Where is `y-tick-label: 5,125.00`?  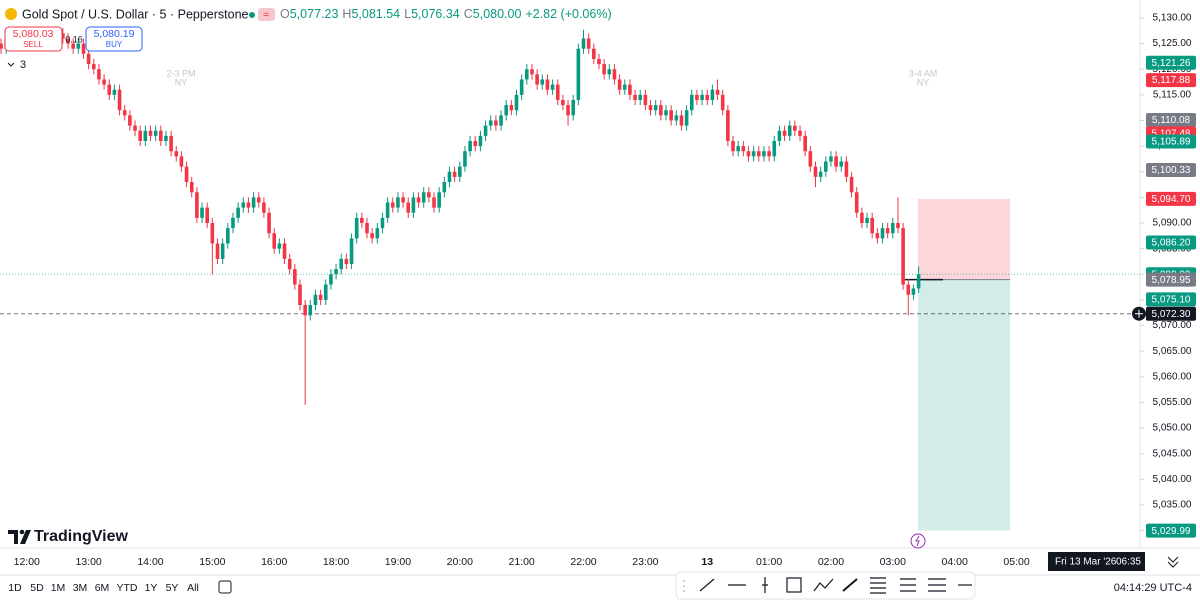
y-tick-label: 5,125.00 is located at coordinates (1172, 43).